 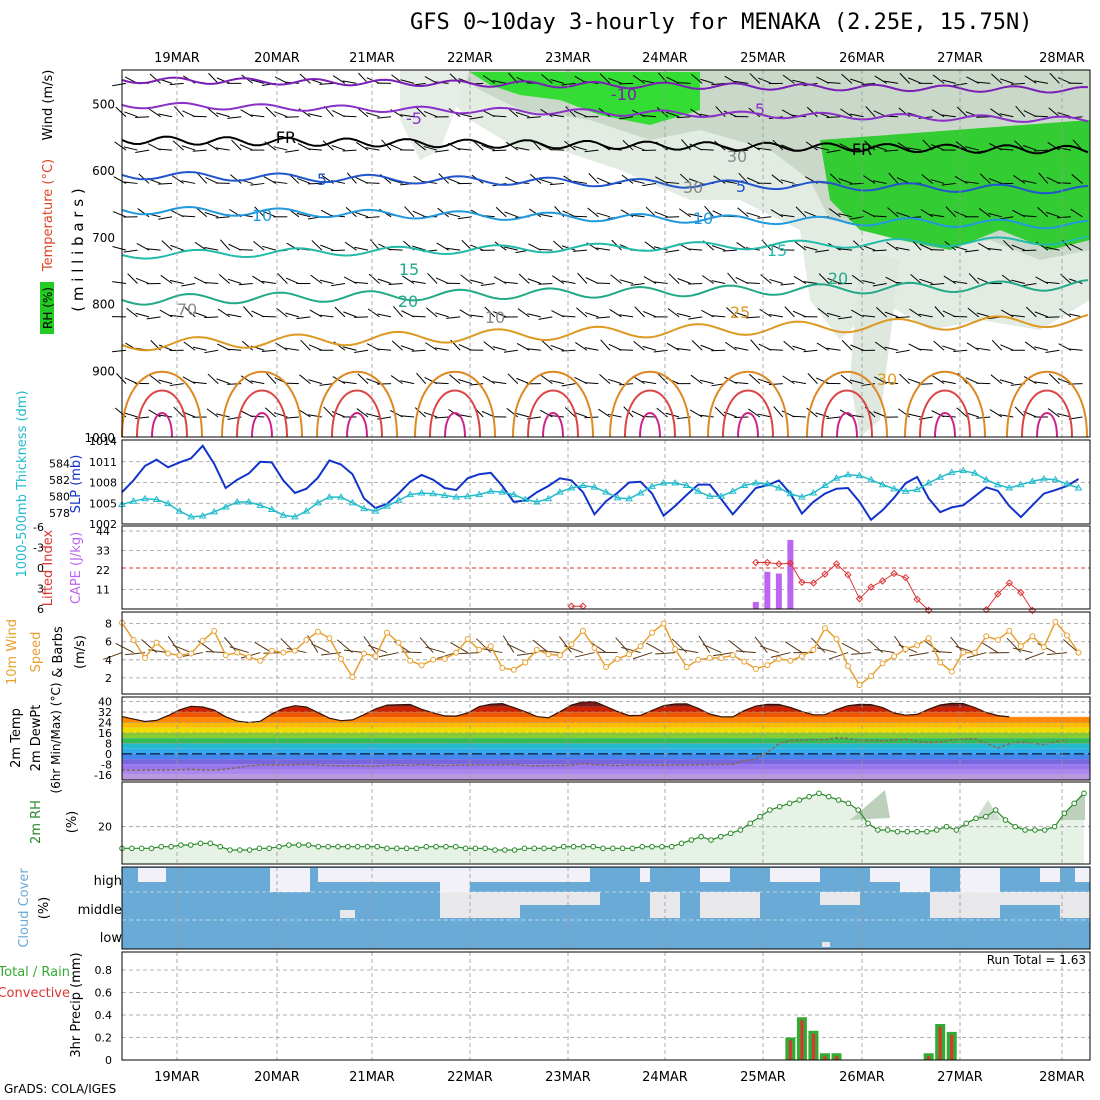 What do you see at coordinates (58, 652) in the screenshot?
I see `wind10-axis-label: & Barbs` at bounding box center [58, 652].